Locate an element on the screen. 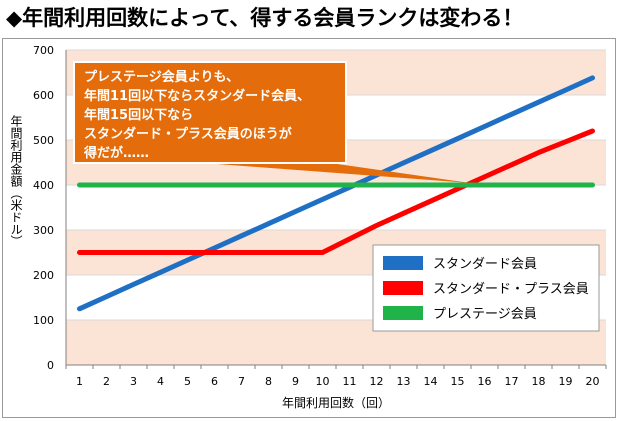 This screenshot has width=620, height=421. x-tick-label: 7 is located at coordinates (241, 381).